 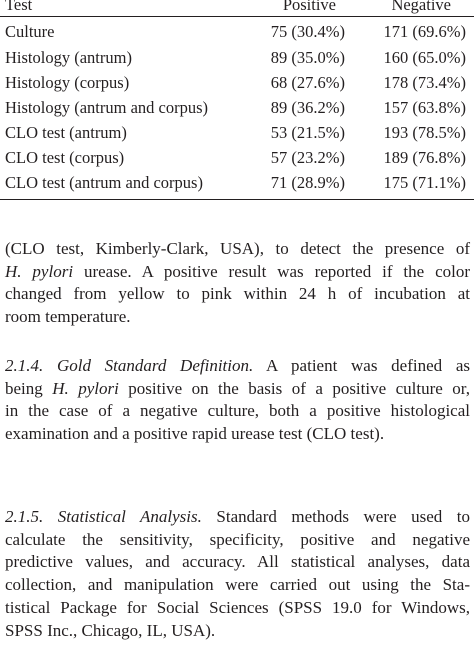 What do you see at coordinates (424, 107) in the screenshot?
I see `row-negative: 157 (63.8%)` at bounding box center [424, 107].